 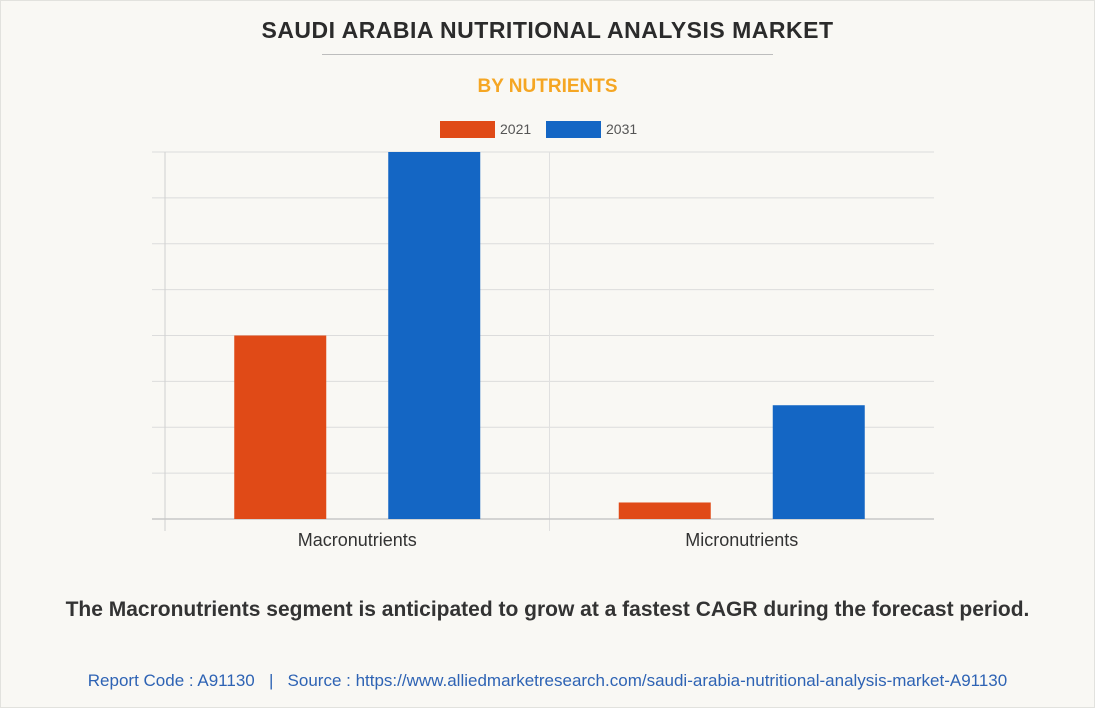 What do you see at coordinates (547, 86) in the screenshot?
I see `chart-subtitle: BY NUTRIENTS` at bounding box center [547, 86].